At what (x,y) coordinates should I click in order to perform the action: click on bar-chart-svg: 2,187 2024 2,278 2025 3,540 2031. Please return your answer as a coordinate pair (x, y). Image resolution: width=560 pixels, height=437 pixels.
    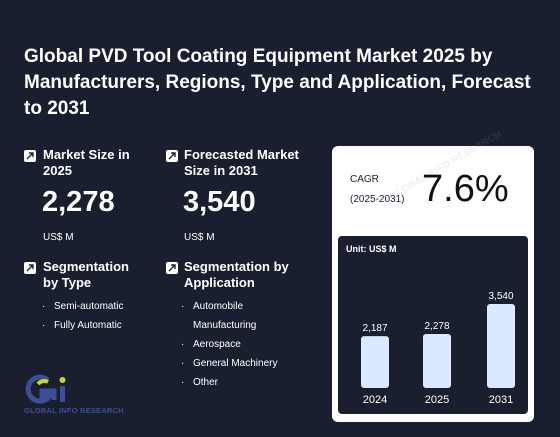
    Looking at the image, I should click on (438, 348).